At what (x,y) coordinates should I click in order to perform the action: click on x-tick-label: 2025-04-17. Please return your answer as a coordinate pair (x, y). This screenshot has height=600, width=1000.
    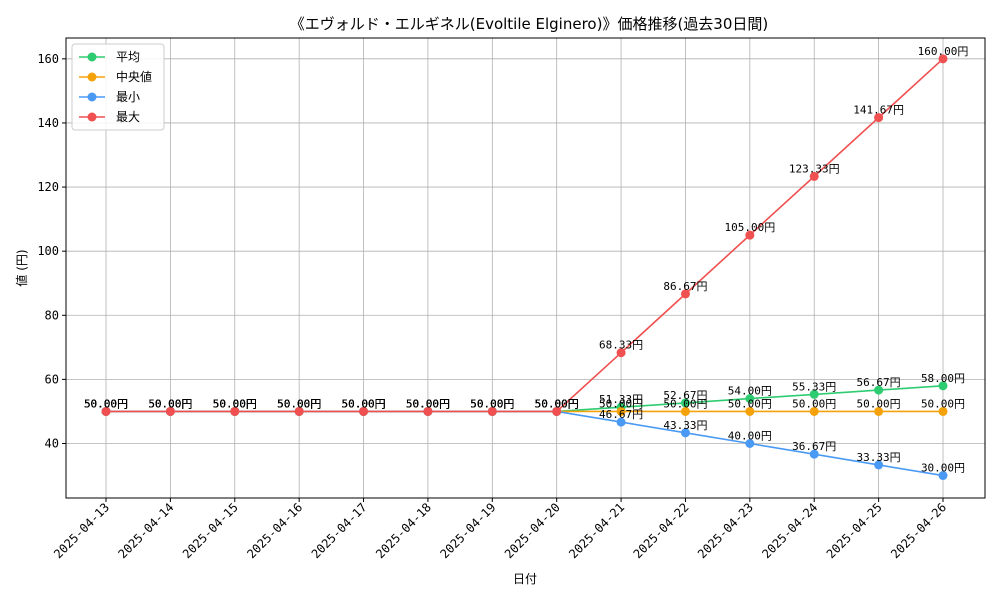
    Looking at the image, I should click on (339, 530).